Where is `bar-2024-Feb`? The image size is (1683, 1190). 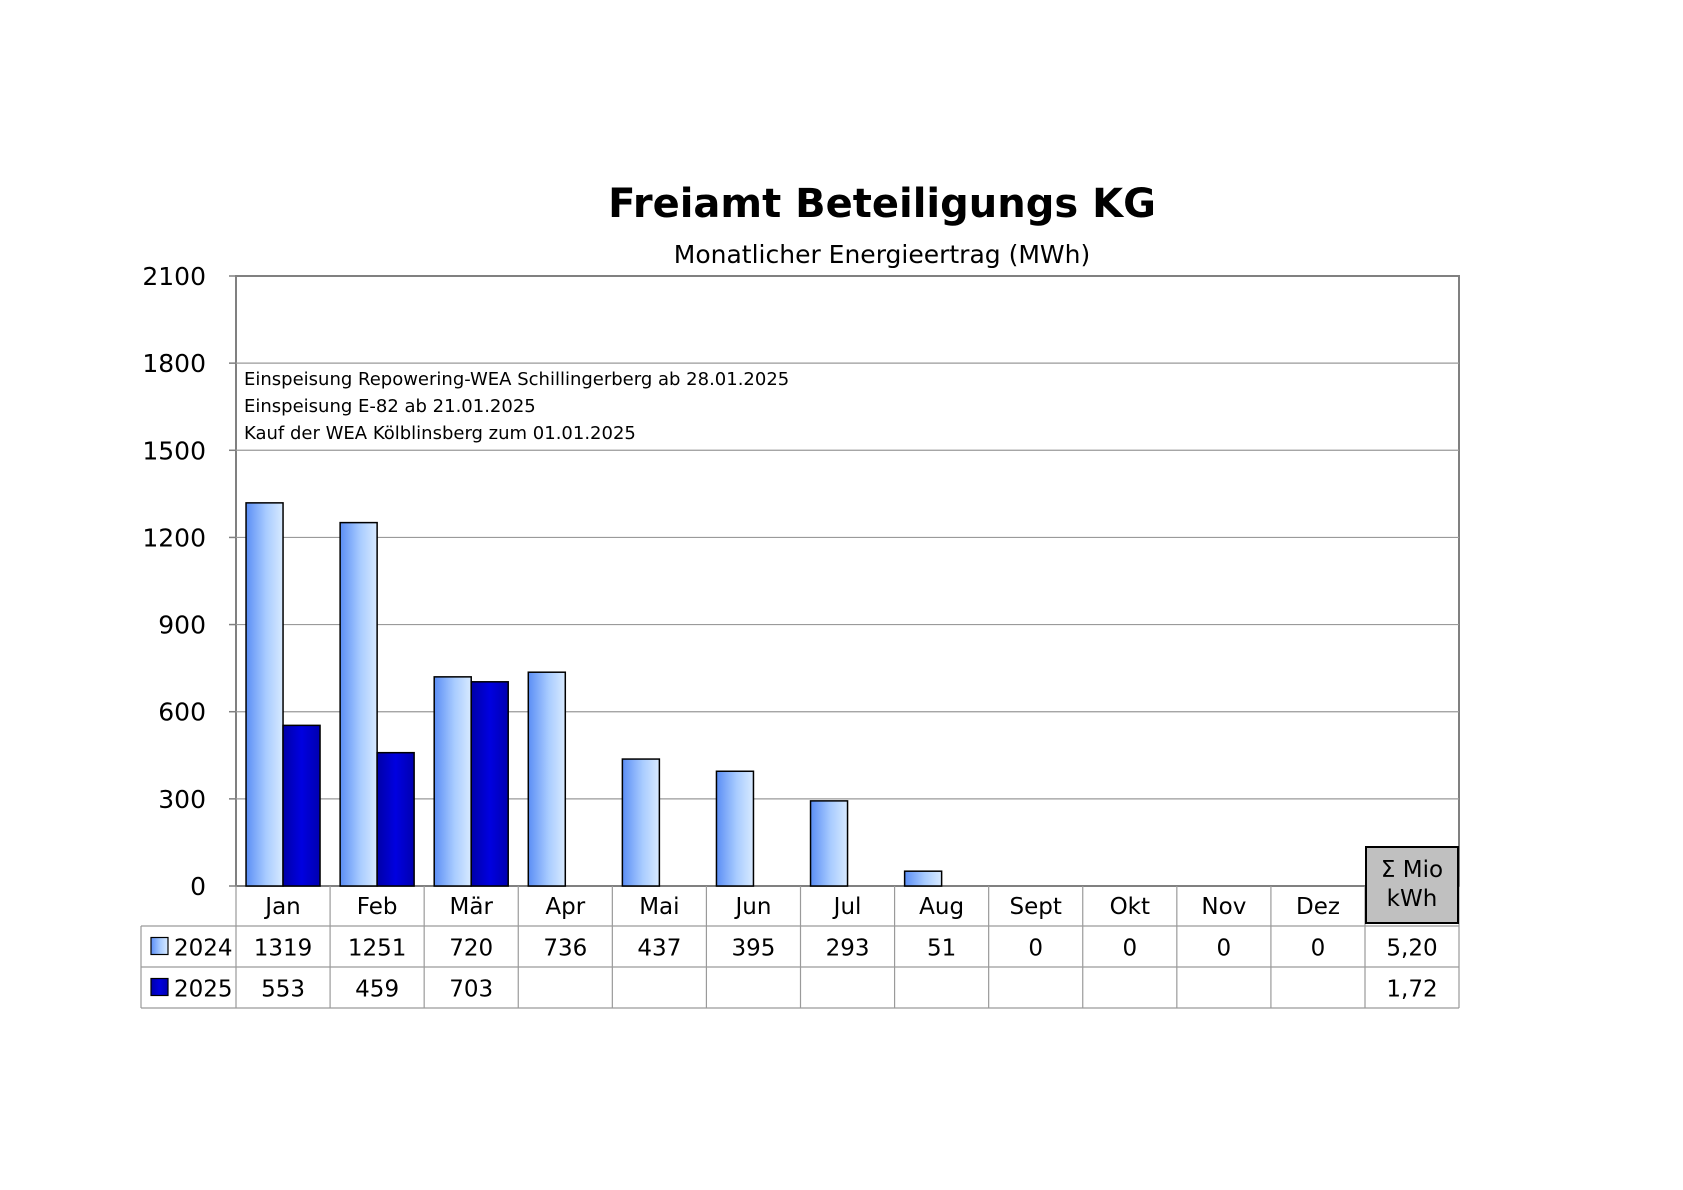
bar-2024-Feb is located at coordinates (358, 704).